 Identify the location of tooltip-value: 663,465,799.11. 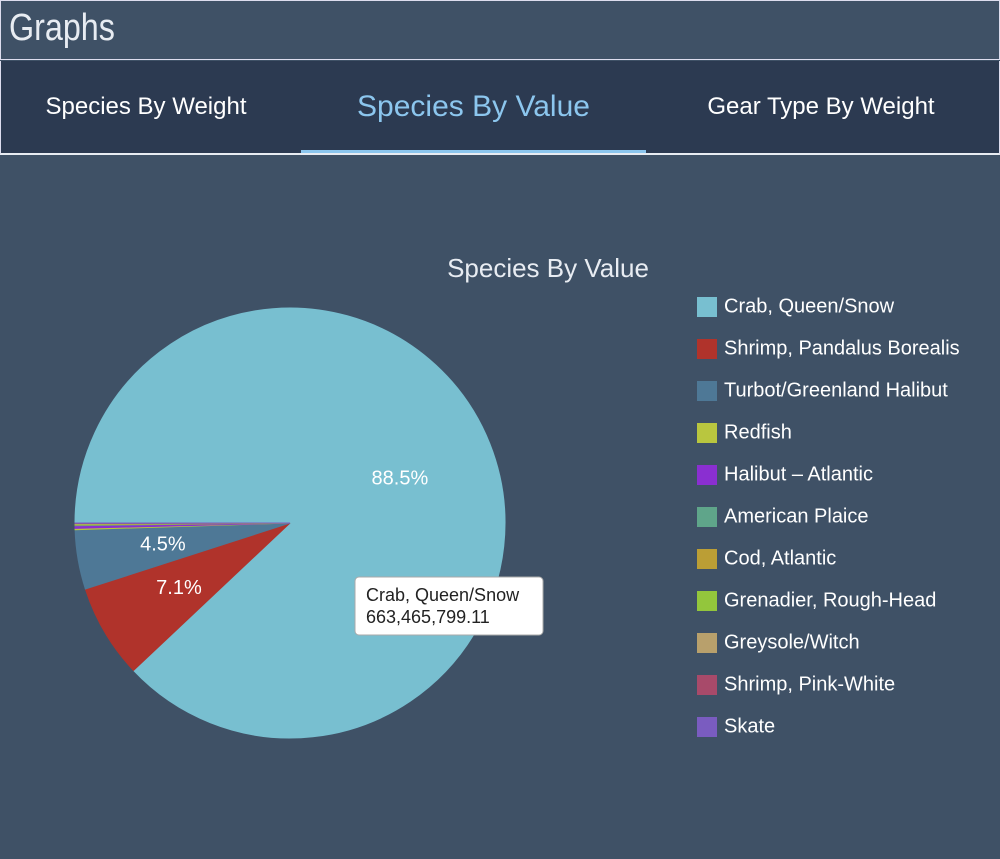
(428, 617).